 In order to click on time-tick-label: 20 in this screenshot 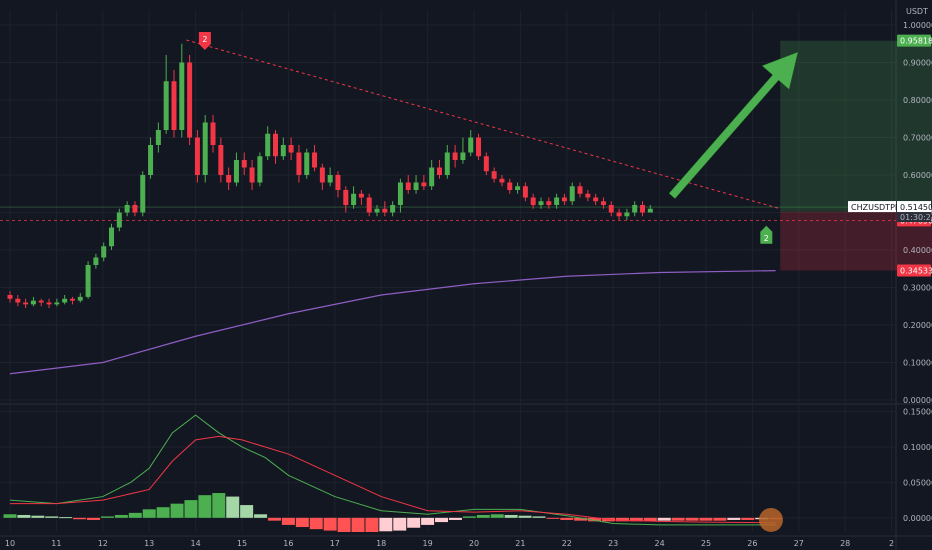, I will do `click(474, 543)`.